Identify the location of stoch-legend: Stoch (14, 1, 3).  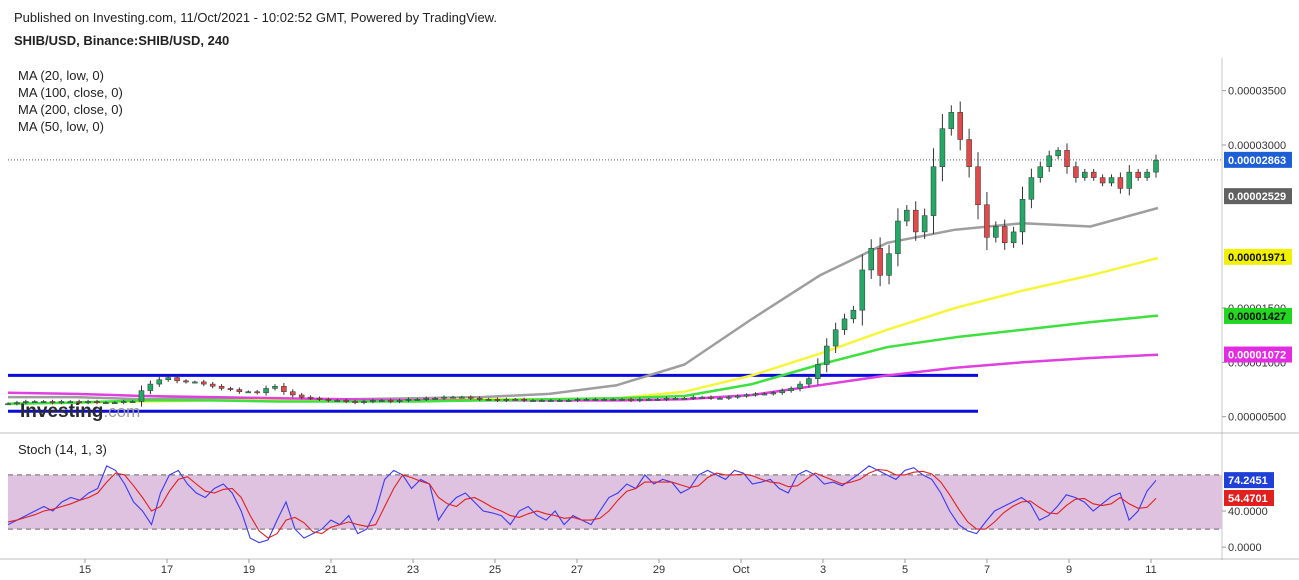
(62, 449).